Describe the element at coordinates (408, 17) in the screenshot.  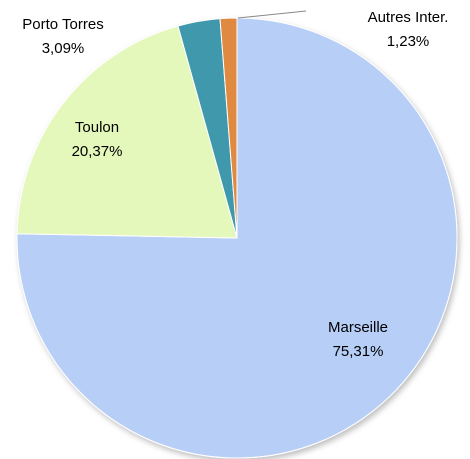
I see `slice-label: Autres Inter.` at that location.